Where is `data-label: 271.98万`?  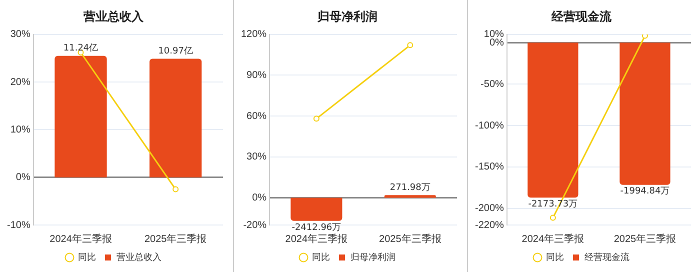
data-label: 271.98万 is located at coordinates (410, 188).